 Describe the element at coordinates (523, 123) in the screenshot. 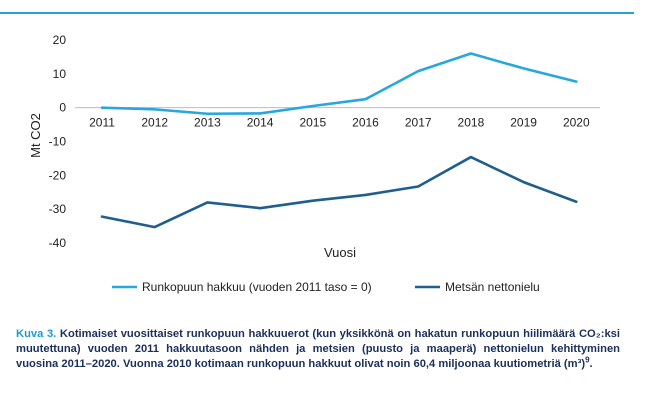

I see `x-tick-label: 2019` at that location.